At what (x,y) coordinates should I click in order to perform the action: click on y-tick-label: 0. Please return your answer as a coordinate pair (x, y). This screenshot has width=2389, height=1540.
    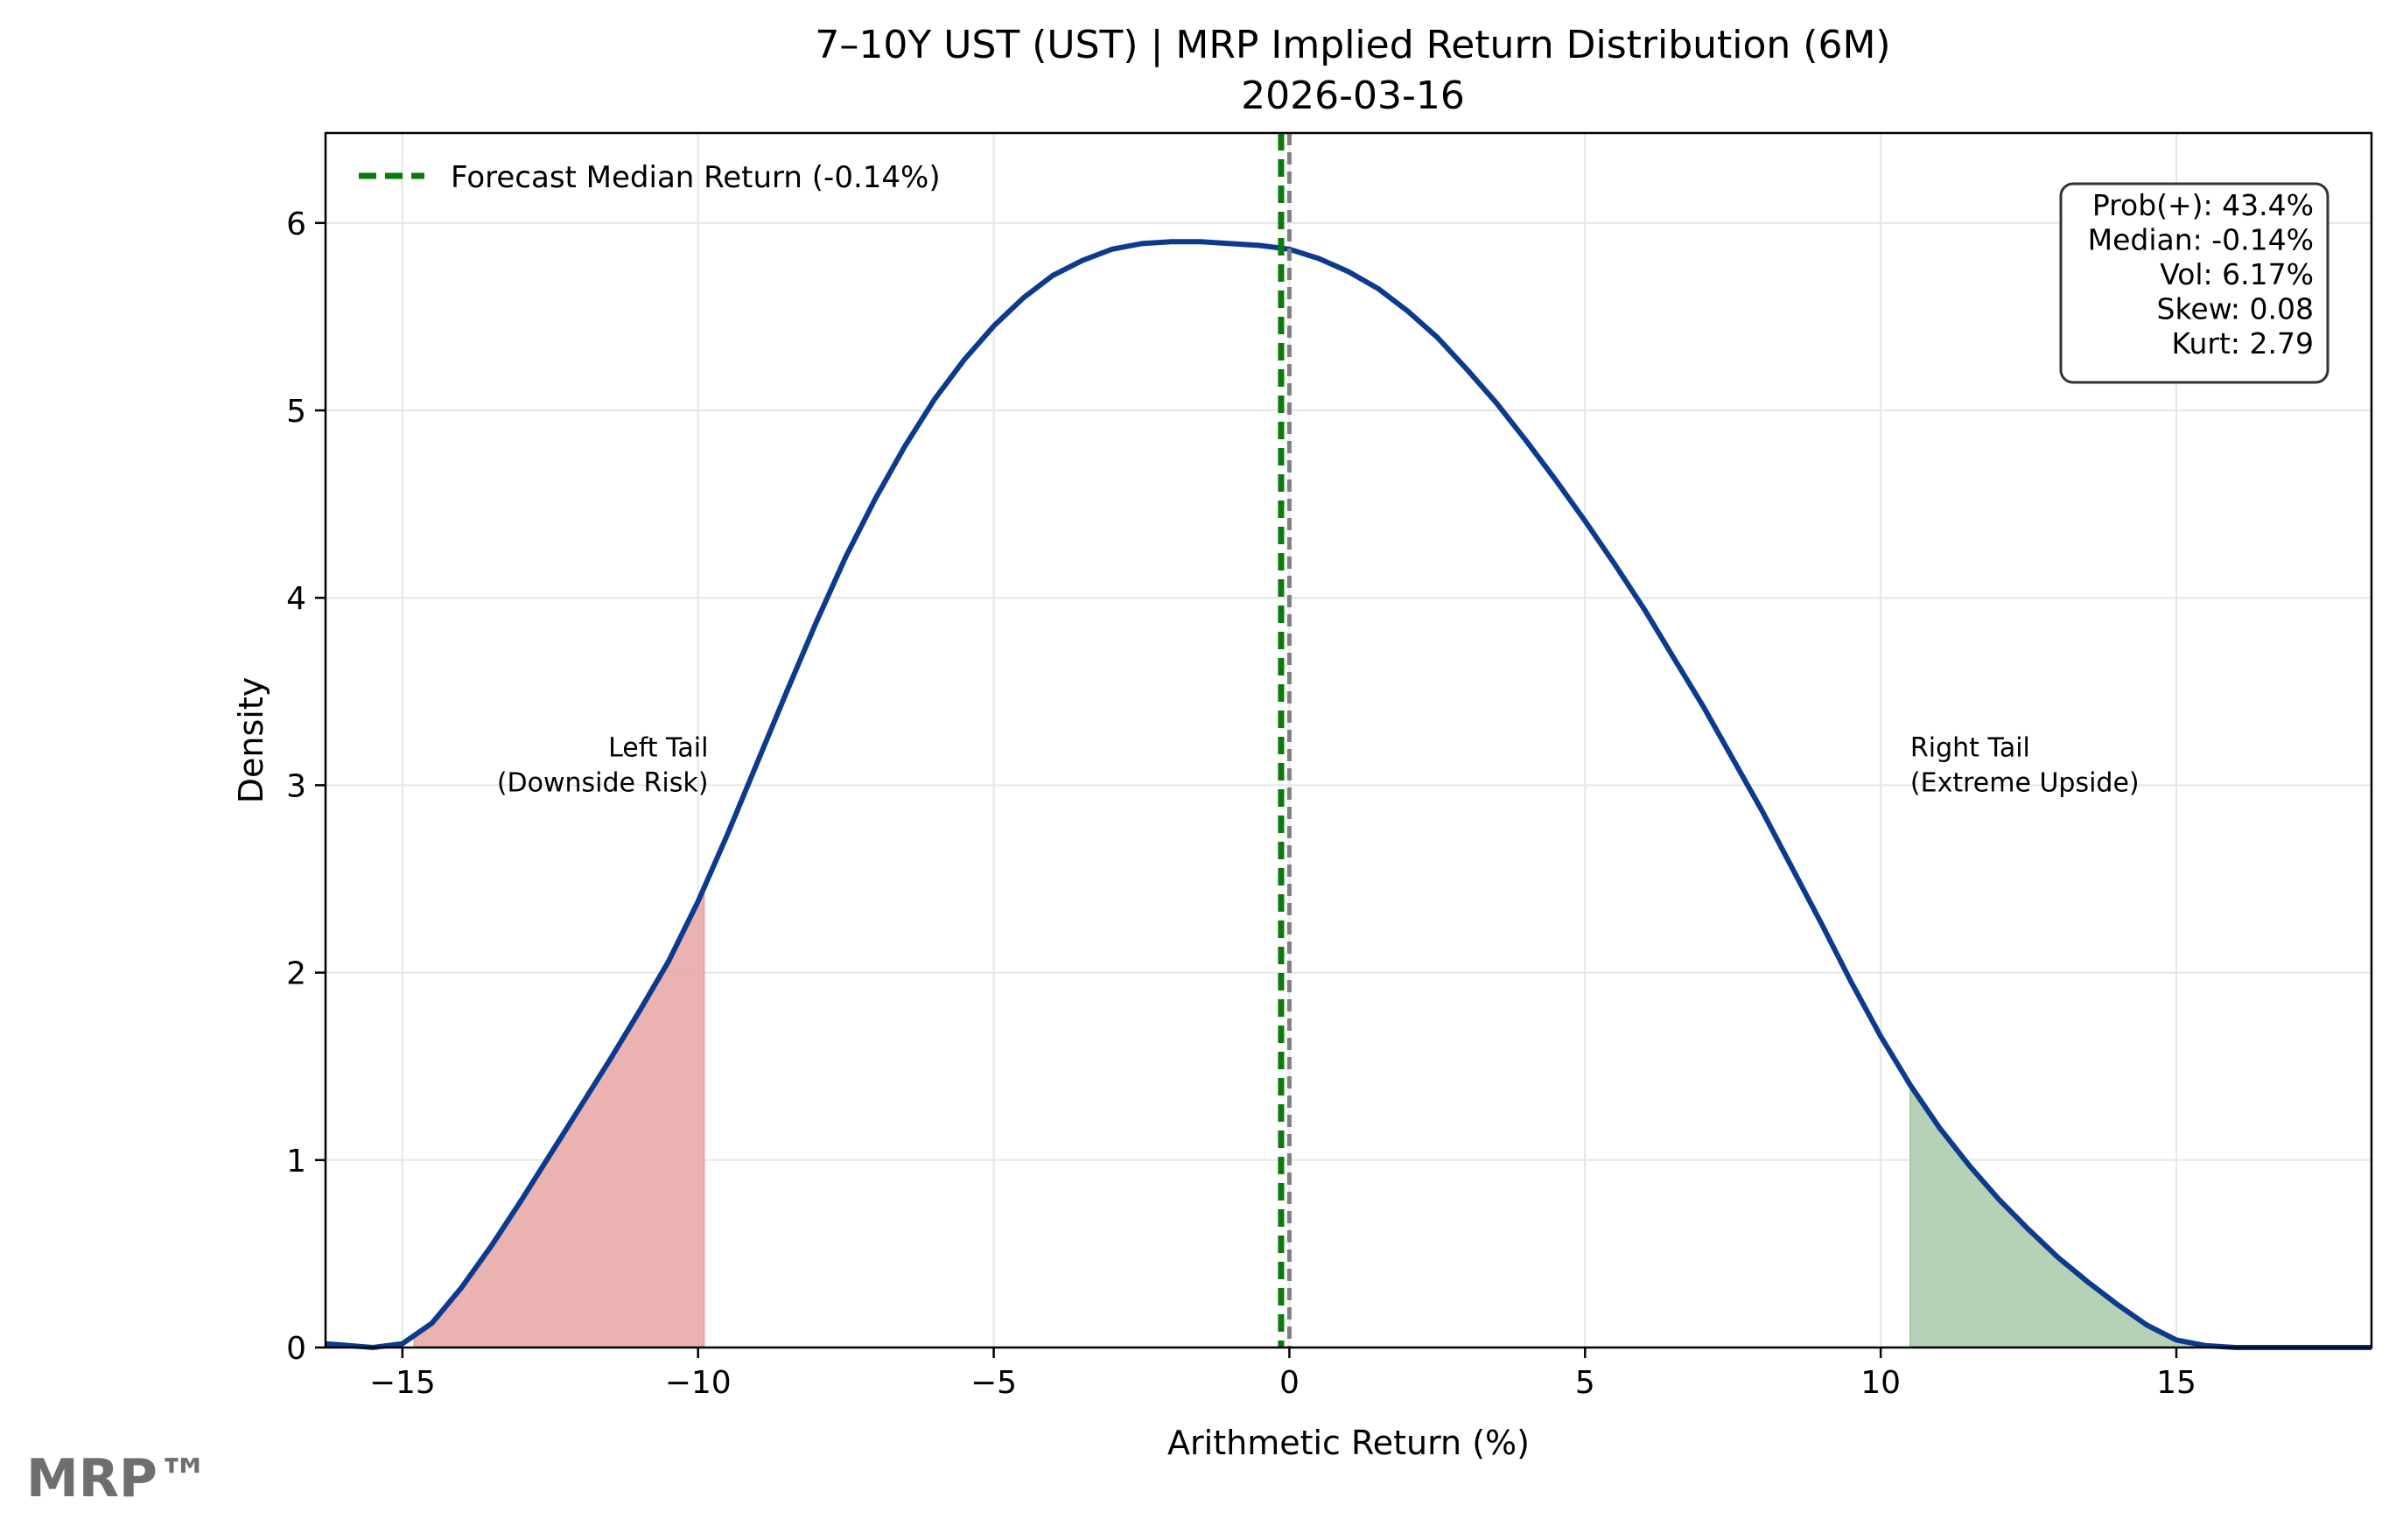
    Looking at the image, I should click on (296, 1349).